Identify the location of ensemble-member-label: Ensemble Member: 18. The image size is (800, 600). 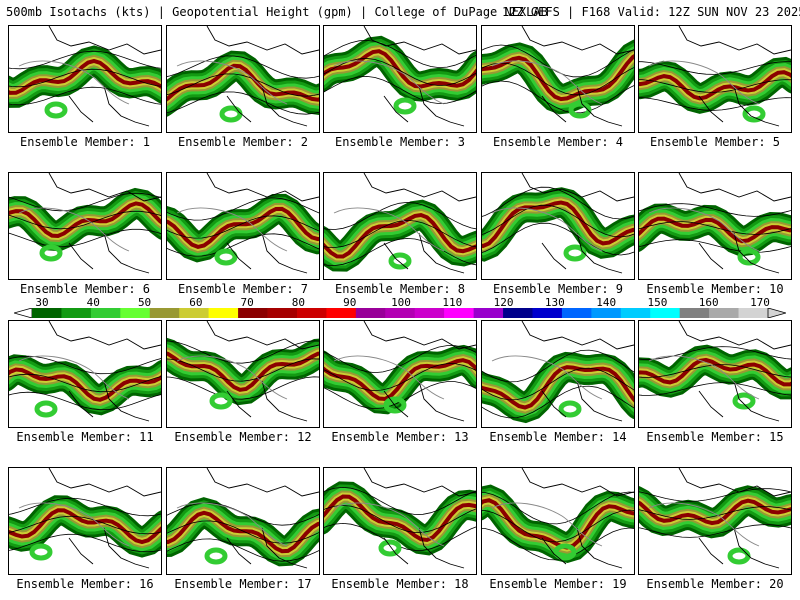
(400, 584).